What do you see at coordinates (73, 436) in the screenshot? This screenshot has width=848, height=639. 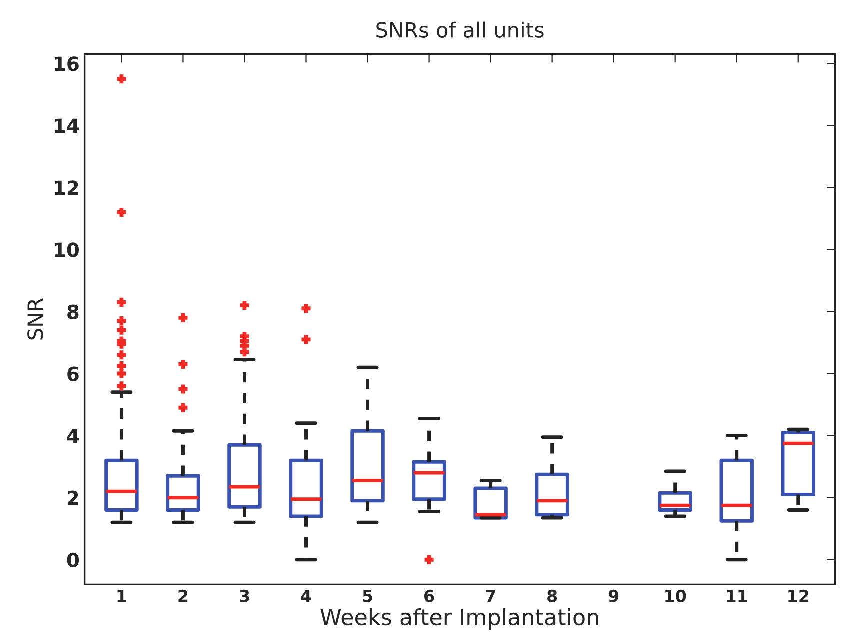 I see `y-tick-label: 4` at bounding box center [73, 436].